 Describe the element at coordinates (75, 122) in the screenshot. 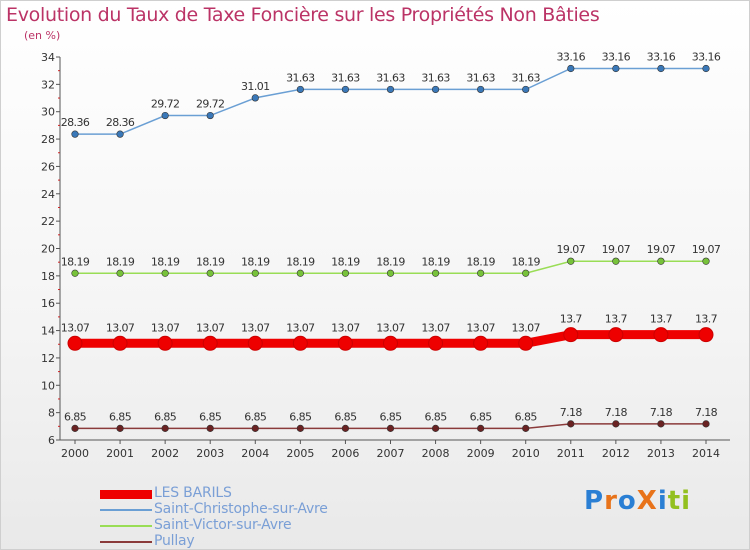

I see `data-label-saint-christophe-sur-avre: 28.36` at that location.